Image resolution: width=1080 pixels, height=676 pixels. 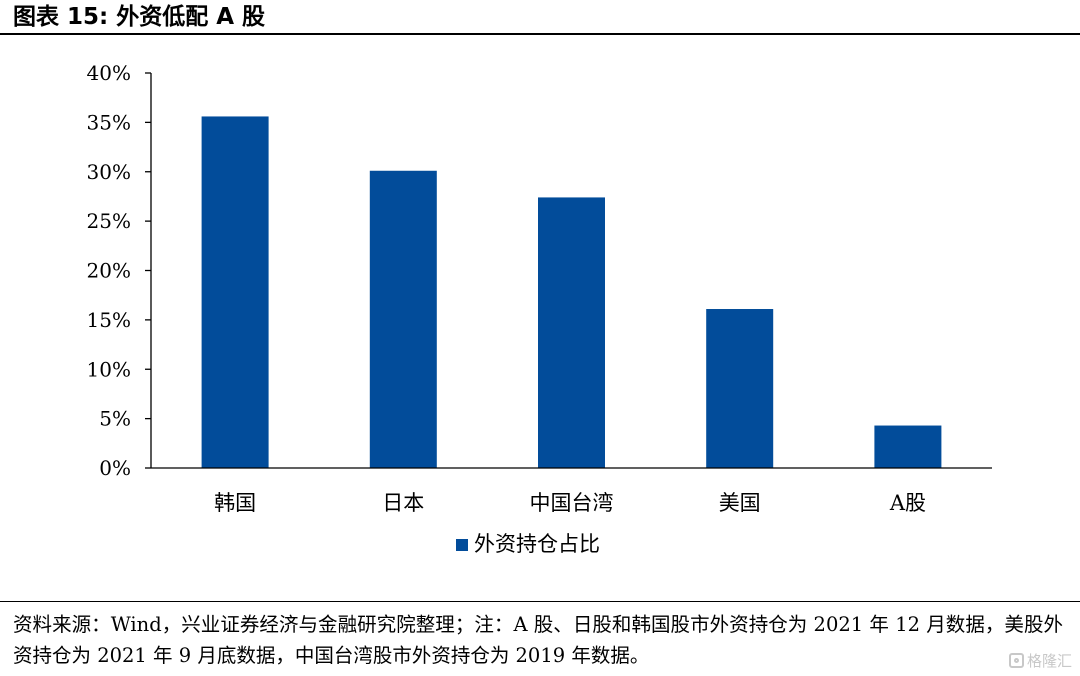 I want to click on x-tick-label: 中国台湾, so click(x=572, y=503).